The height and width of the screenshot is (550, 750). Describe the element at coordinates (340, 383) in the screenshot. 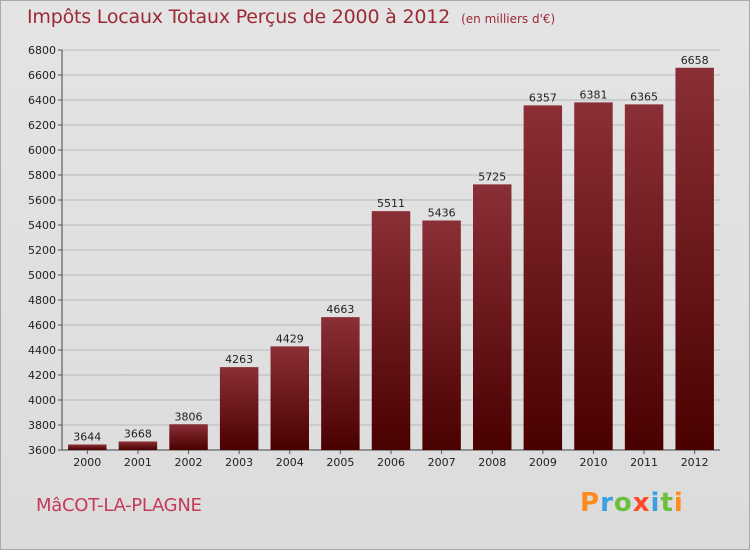

I see `bar-2005` at that location.